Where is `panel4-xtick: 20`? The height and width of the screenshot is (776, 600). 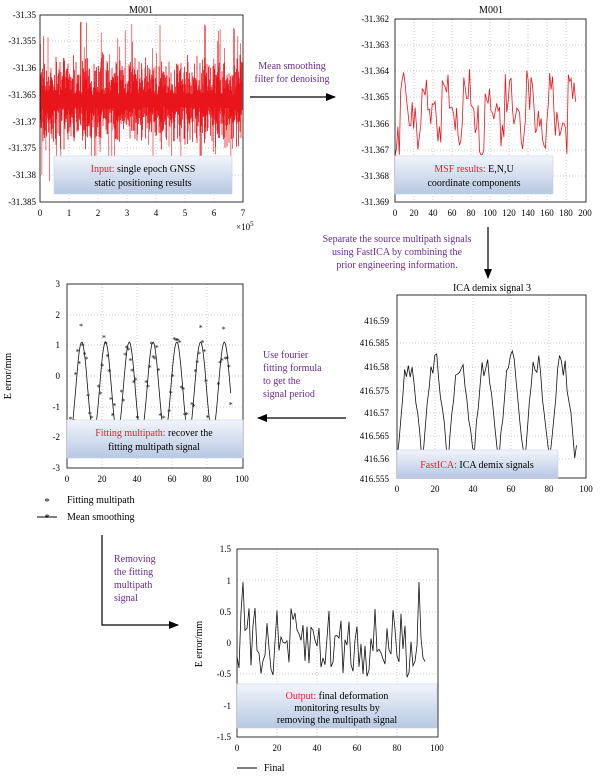
panel4-xtick: 20 is located at coordinates (103, 479).